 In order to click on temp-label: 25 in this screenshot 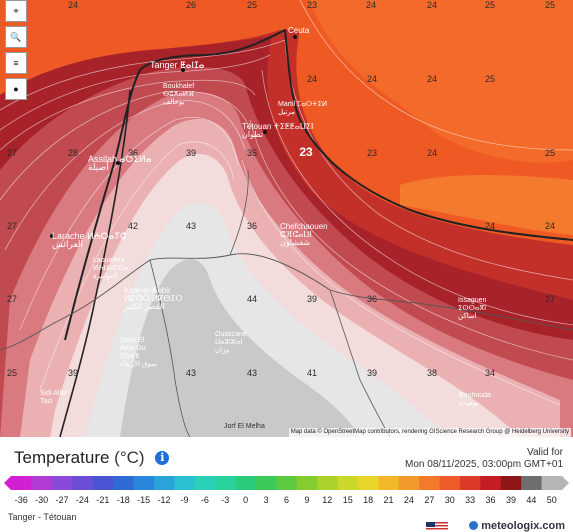, I will do `click(252, 5)`.